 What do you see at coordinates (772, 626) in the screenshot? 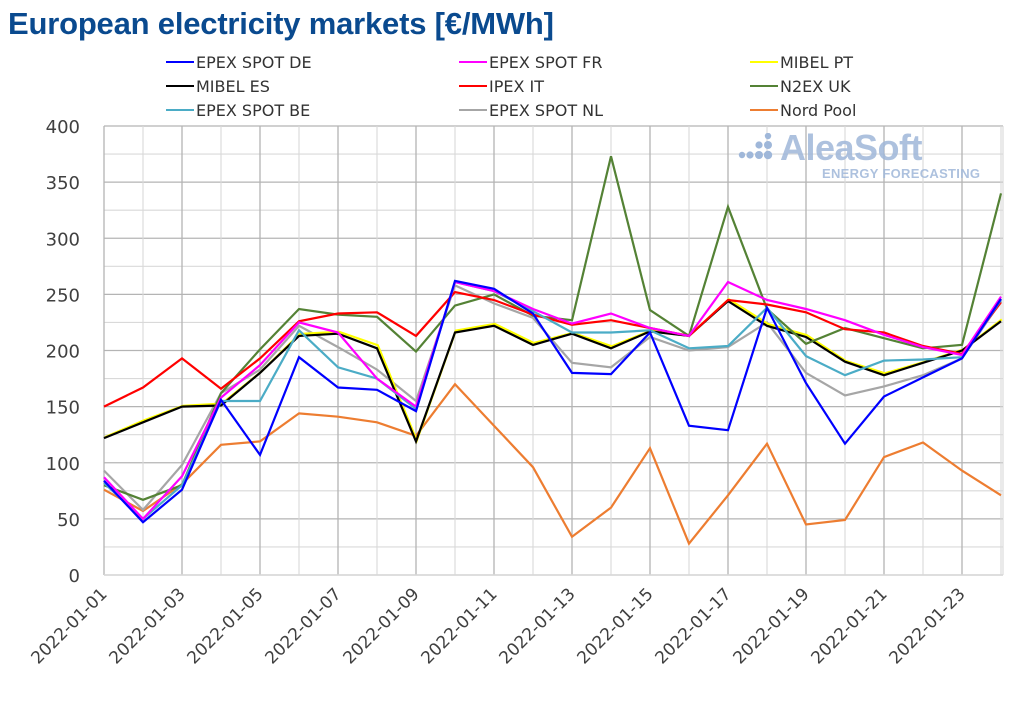
I see `x-tick-label: 2022-01-19` at bounding box center [772, 626].